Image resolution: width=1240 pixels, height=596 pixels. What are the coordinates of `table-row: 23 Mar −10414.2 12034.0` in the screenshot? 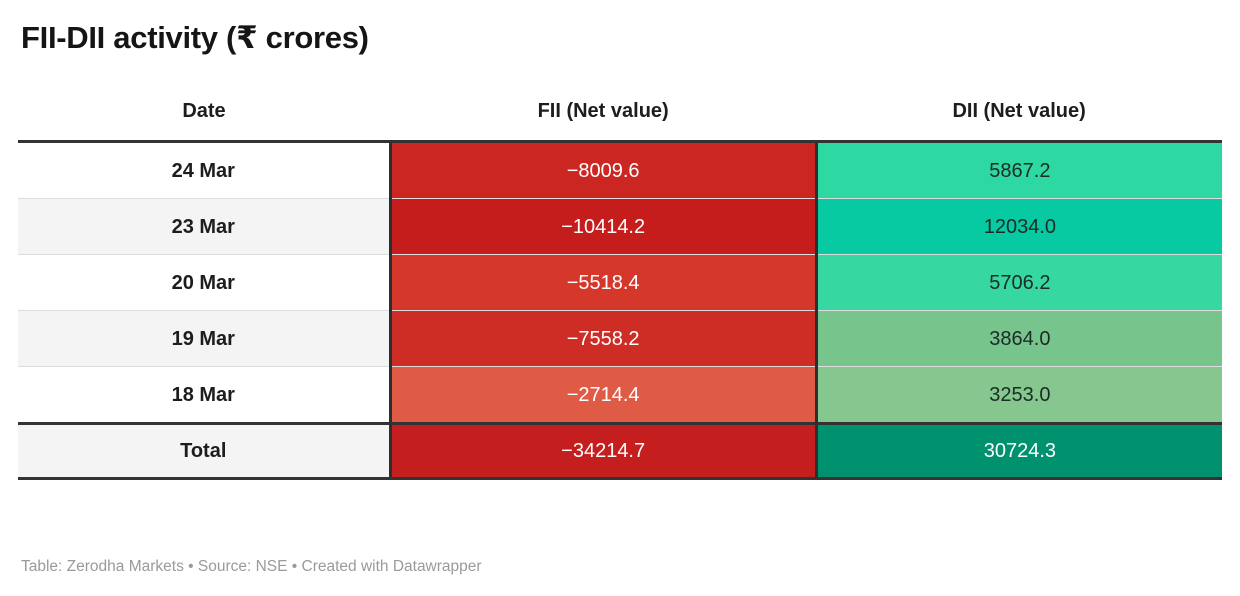 It's located at (620, 226).